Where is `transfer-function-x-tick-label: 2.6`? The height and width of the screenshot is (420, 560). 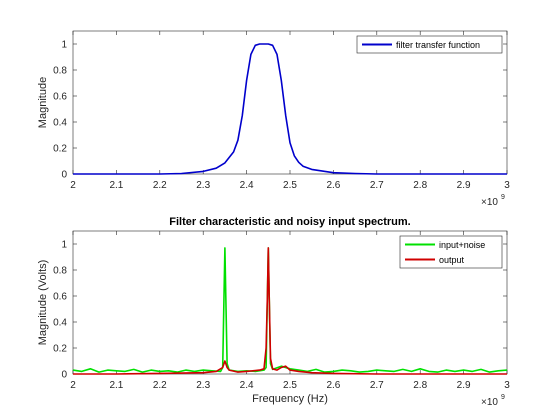 transfer-function-x-tick-label: 2.6 is located at coordinates (333, 185).